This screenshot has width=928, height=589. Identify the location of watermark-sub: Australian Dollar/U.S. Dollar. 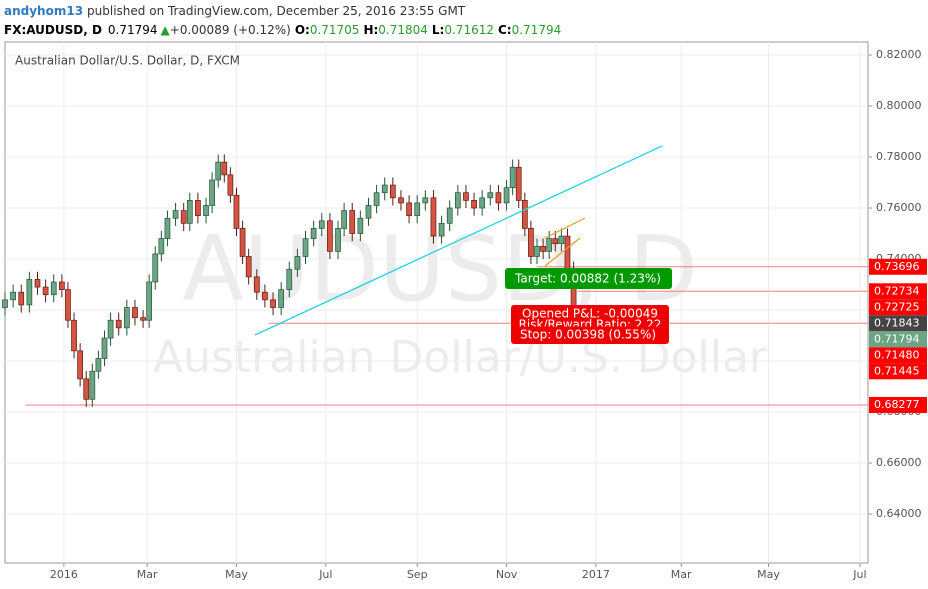
(460, 357).